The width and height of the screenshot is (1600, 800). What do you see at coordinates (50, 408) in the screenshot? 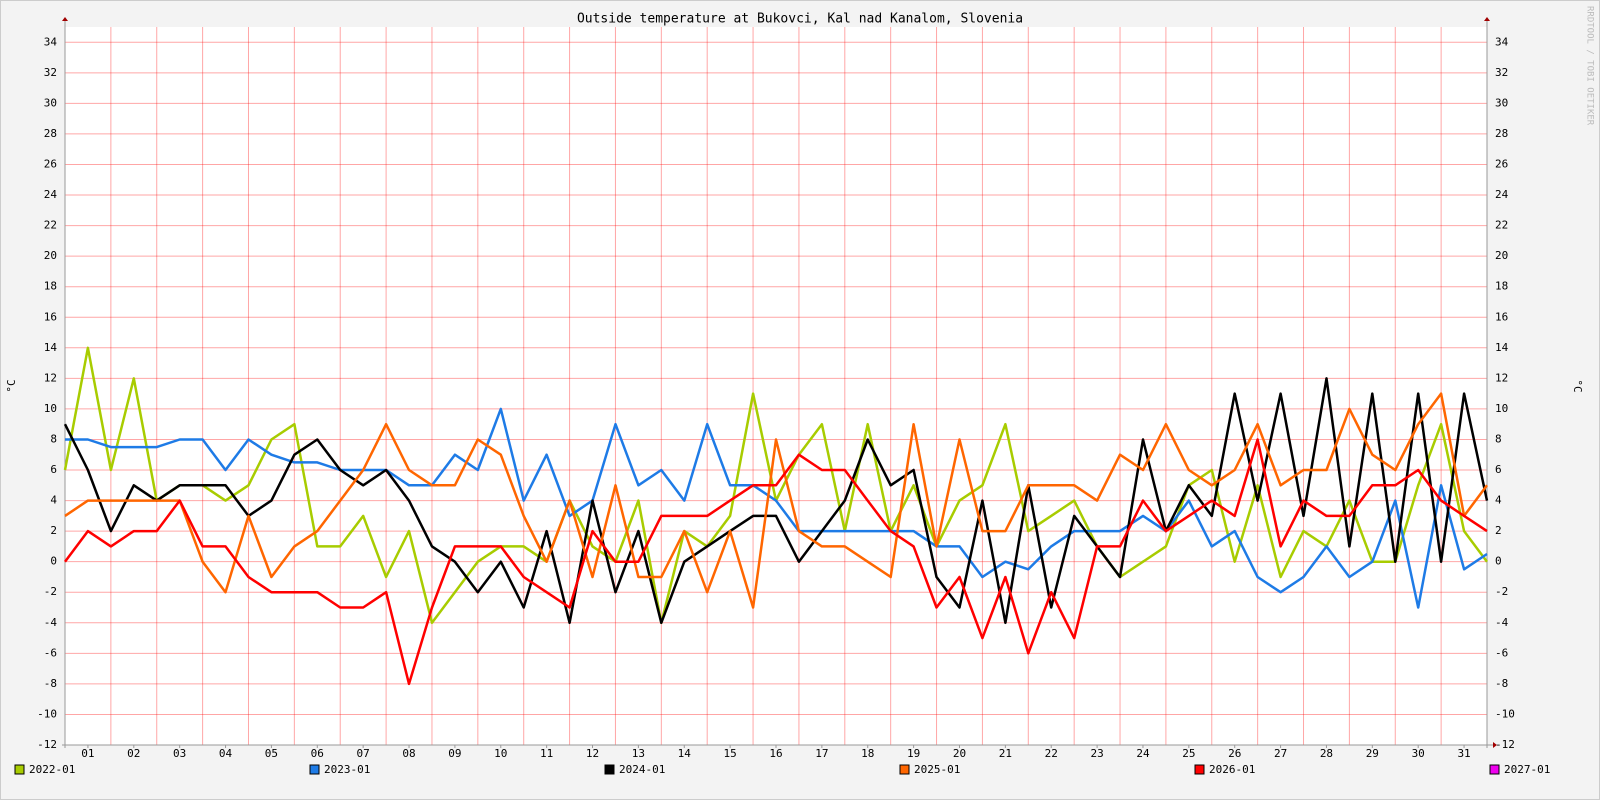
I see `y-tick-label: 10` at bounding box center [50, 408].